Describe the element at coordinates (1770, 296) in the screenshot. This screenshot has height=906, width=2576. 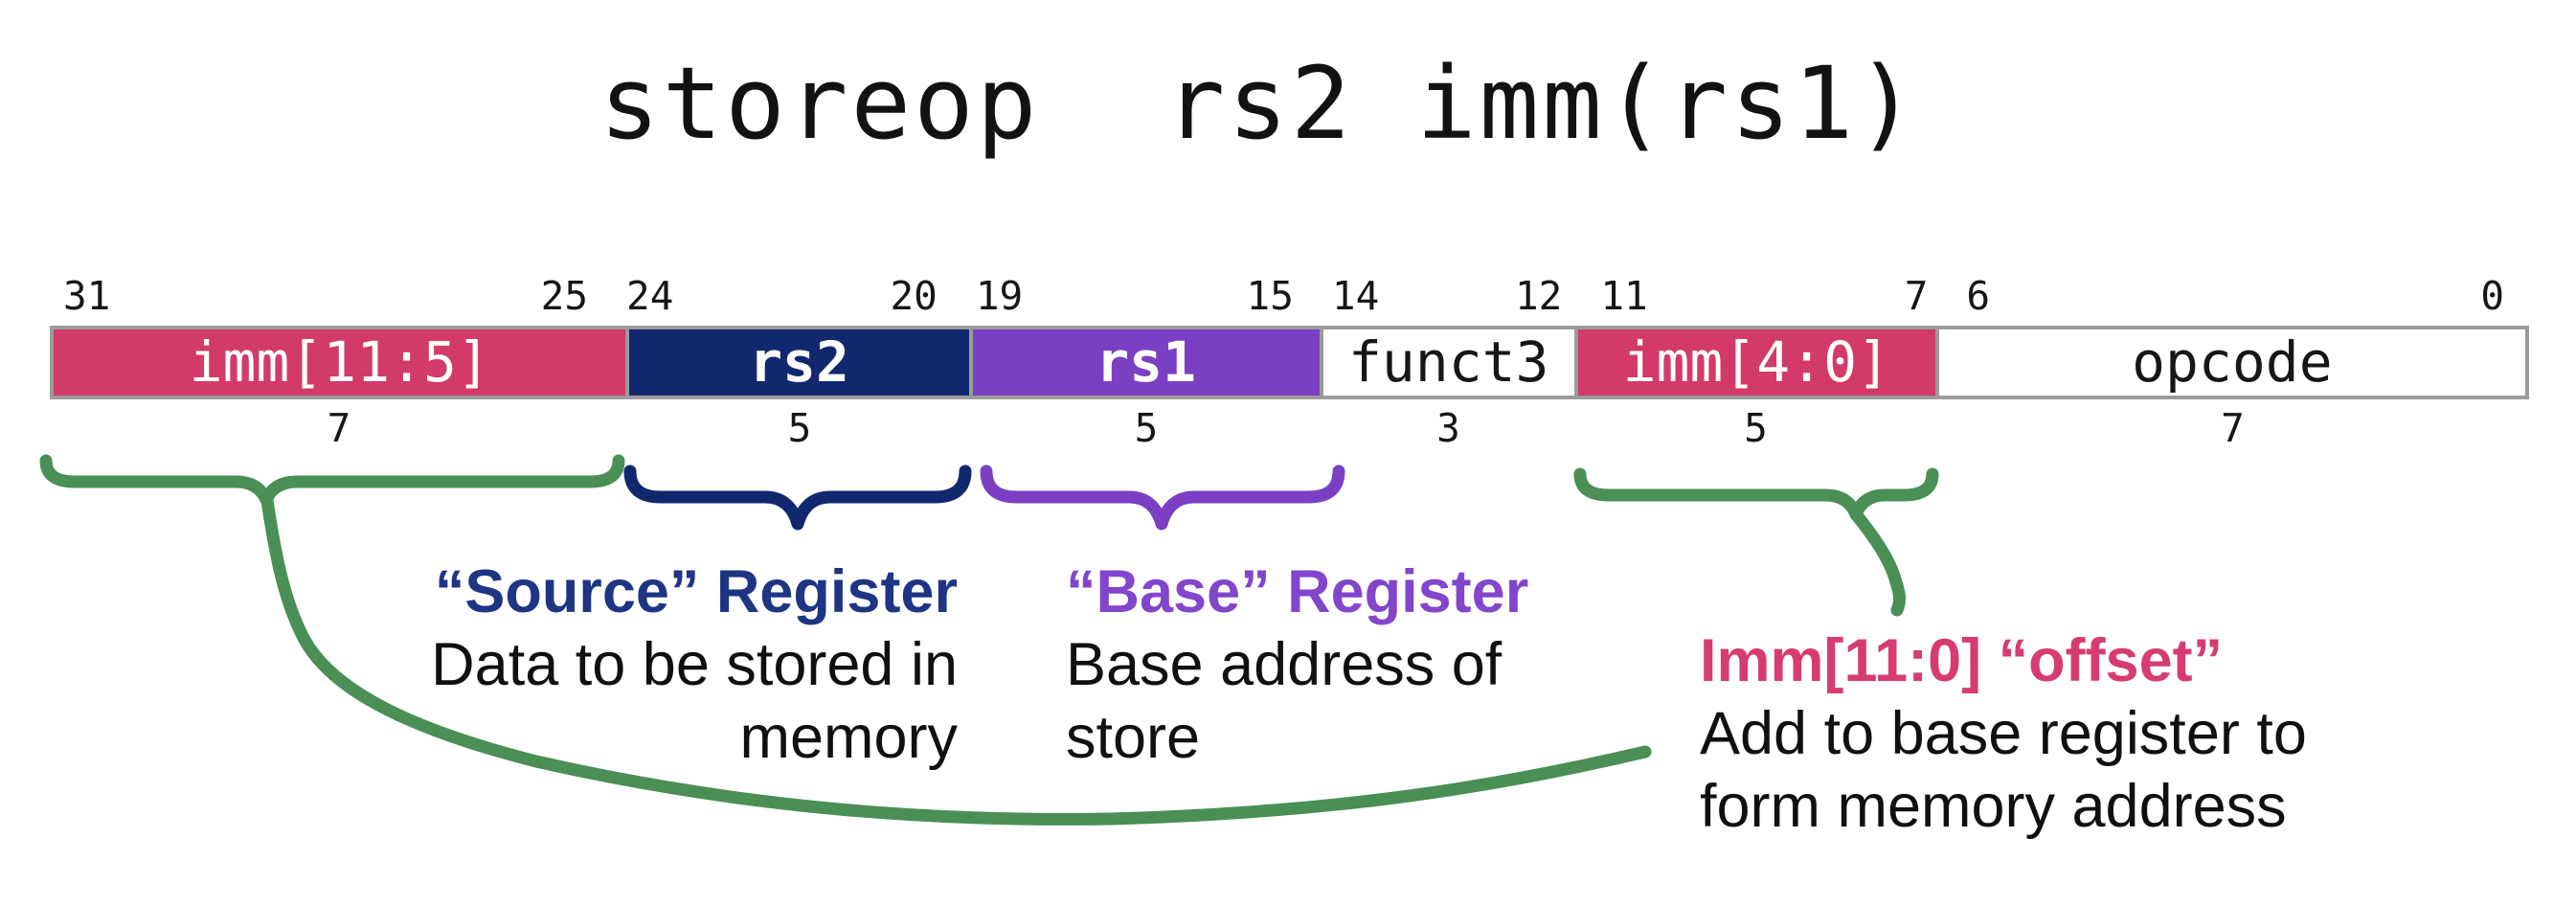
I see `bit-range-imm-lo: 11 7` at that location.